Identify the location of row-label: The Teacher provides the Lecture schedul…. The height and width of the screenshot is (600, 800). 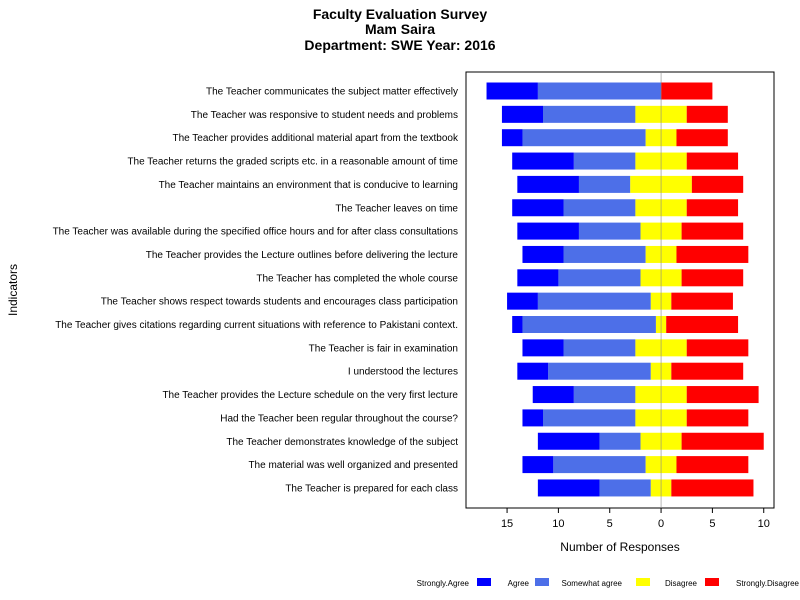
(310, 395).